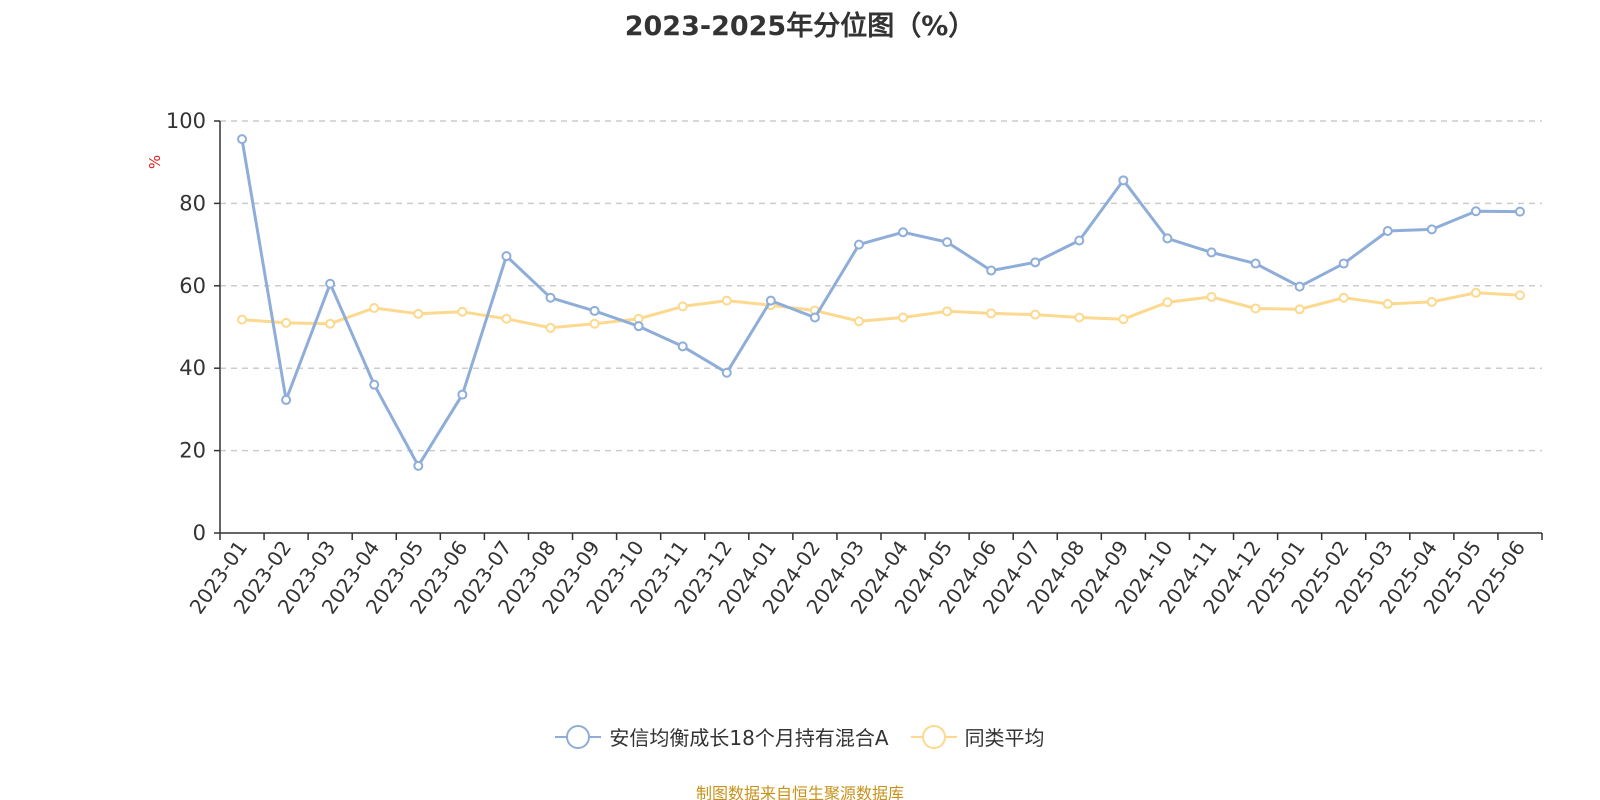 The width and height of the screenshot is (1600, 800). I want to click on legend-peer-marker-icon, so click(933, 736).